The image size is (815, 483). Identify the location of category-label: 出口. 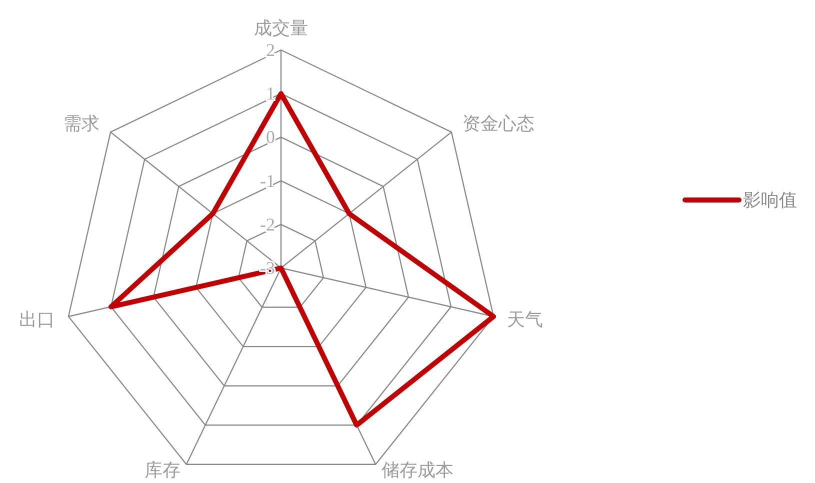
(36, 320).